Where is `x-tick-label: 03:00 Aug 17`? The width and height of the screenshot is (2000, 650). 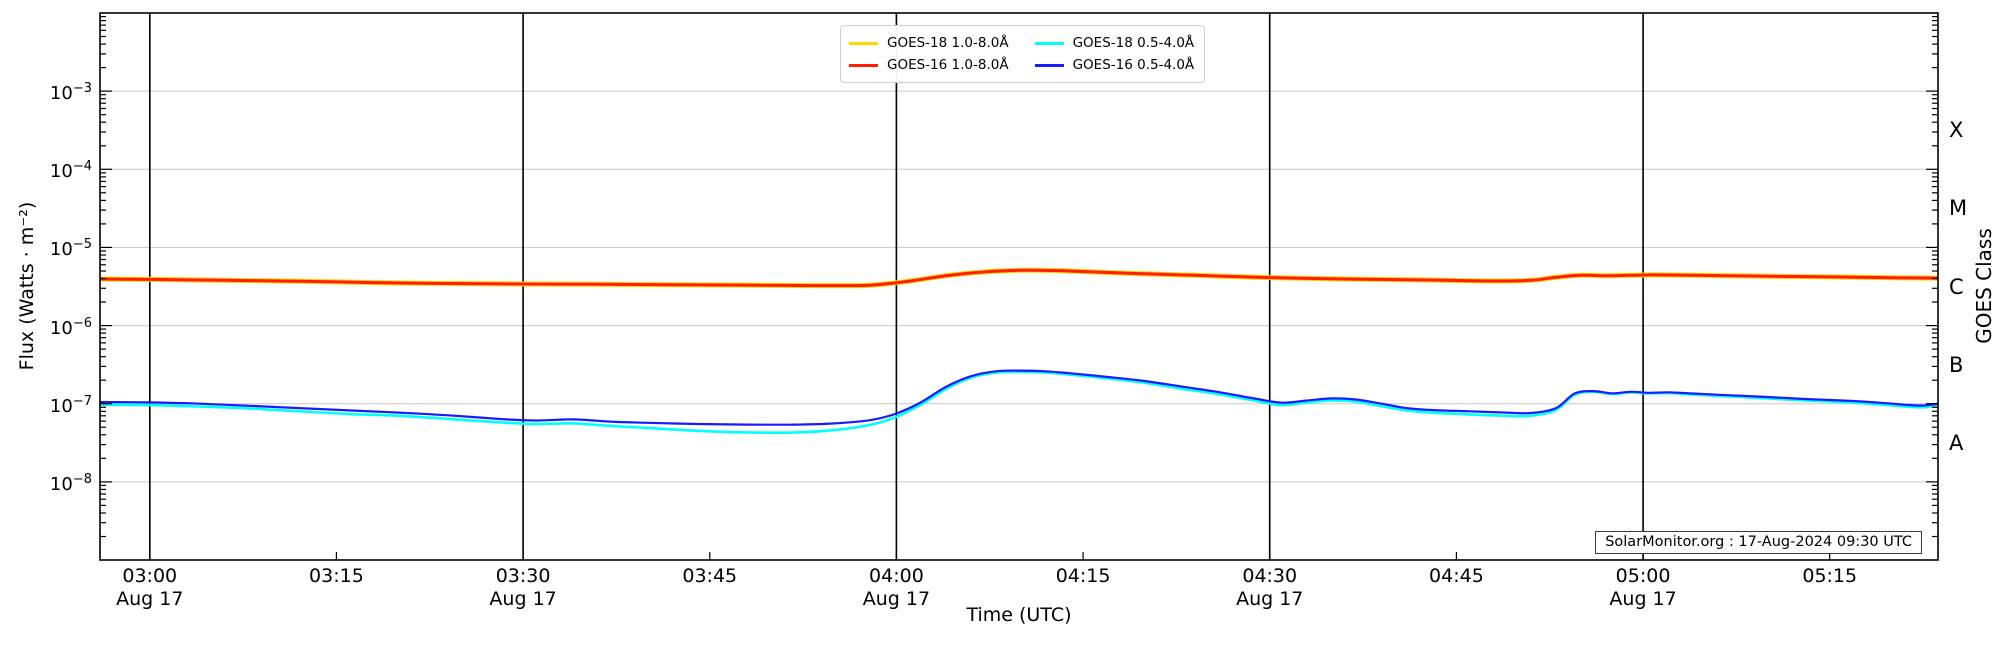
x-tick-label: 03:00 Aug 17 is located at coordinates (150, 587).